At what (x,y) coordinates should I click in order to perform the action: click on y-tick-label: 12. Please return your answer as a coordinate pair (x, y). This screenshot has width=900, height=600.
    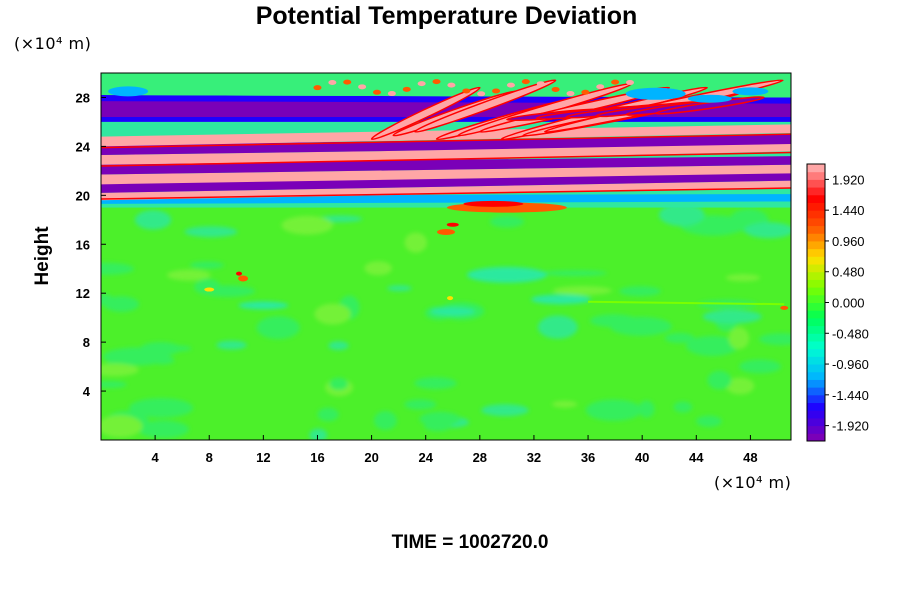
    Looking at the image, I should click on (83, 293).